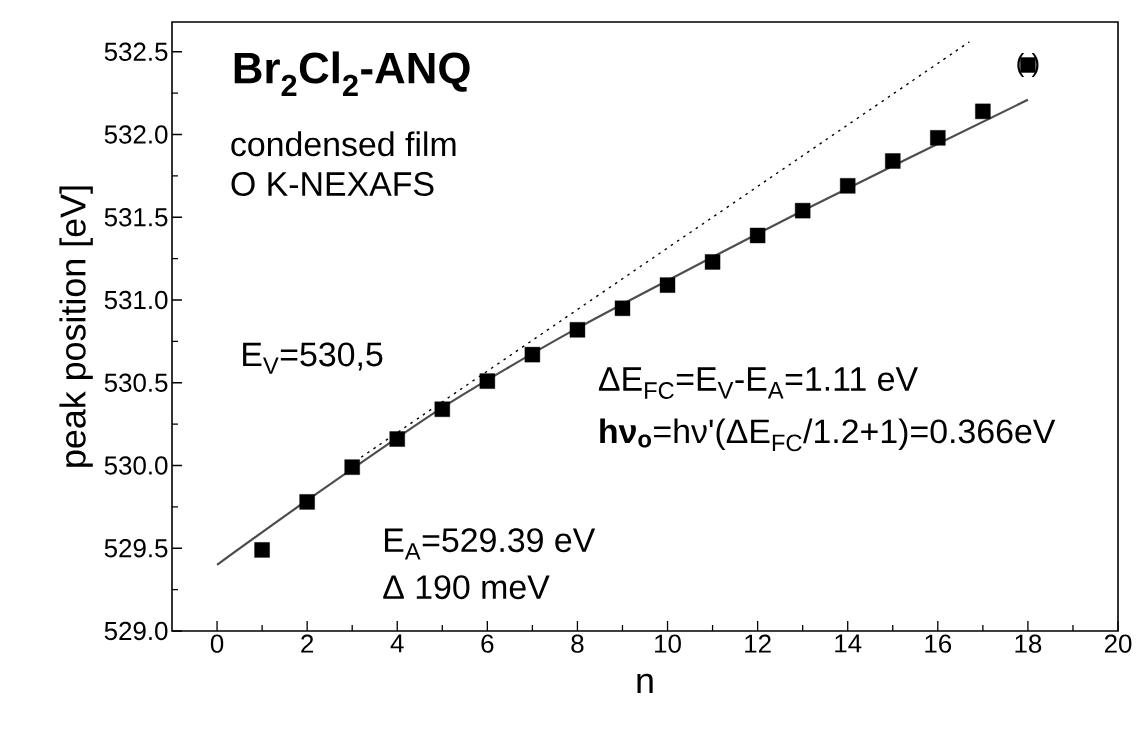 The image size is (1140, 749). I want to click on y-tick-label: 529.5, so click(136, 548).